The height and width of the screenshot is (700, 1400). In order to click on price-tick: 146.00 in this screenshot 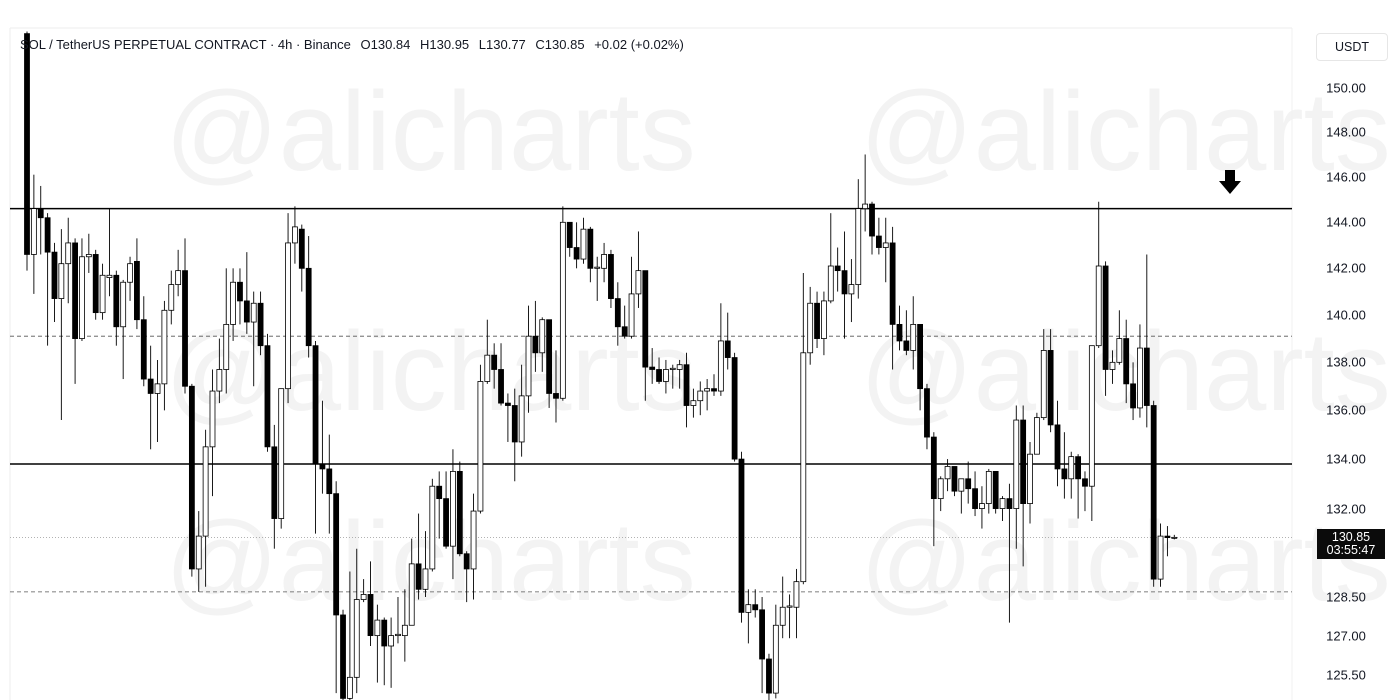, I will do `click(1346, 177)`.